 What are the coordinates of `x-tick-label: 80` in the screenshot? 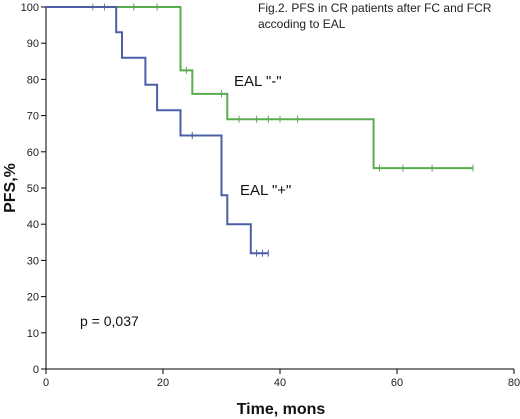 It's located at (514, 383).